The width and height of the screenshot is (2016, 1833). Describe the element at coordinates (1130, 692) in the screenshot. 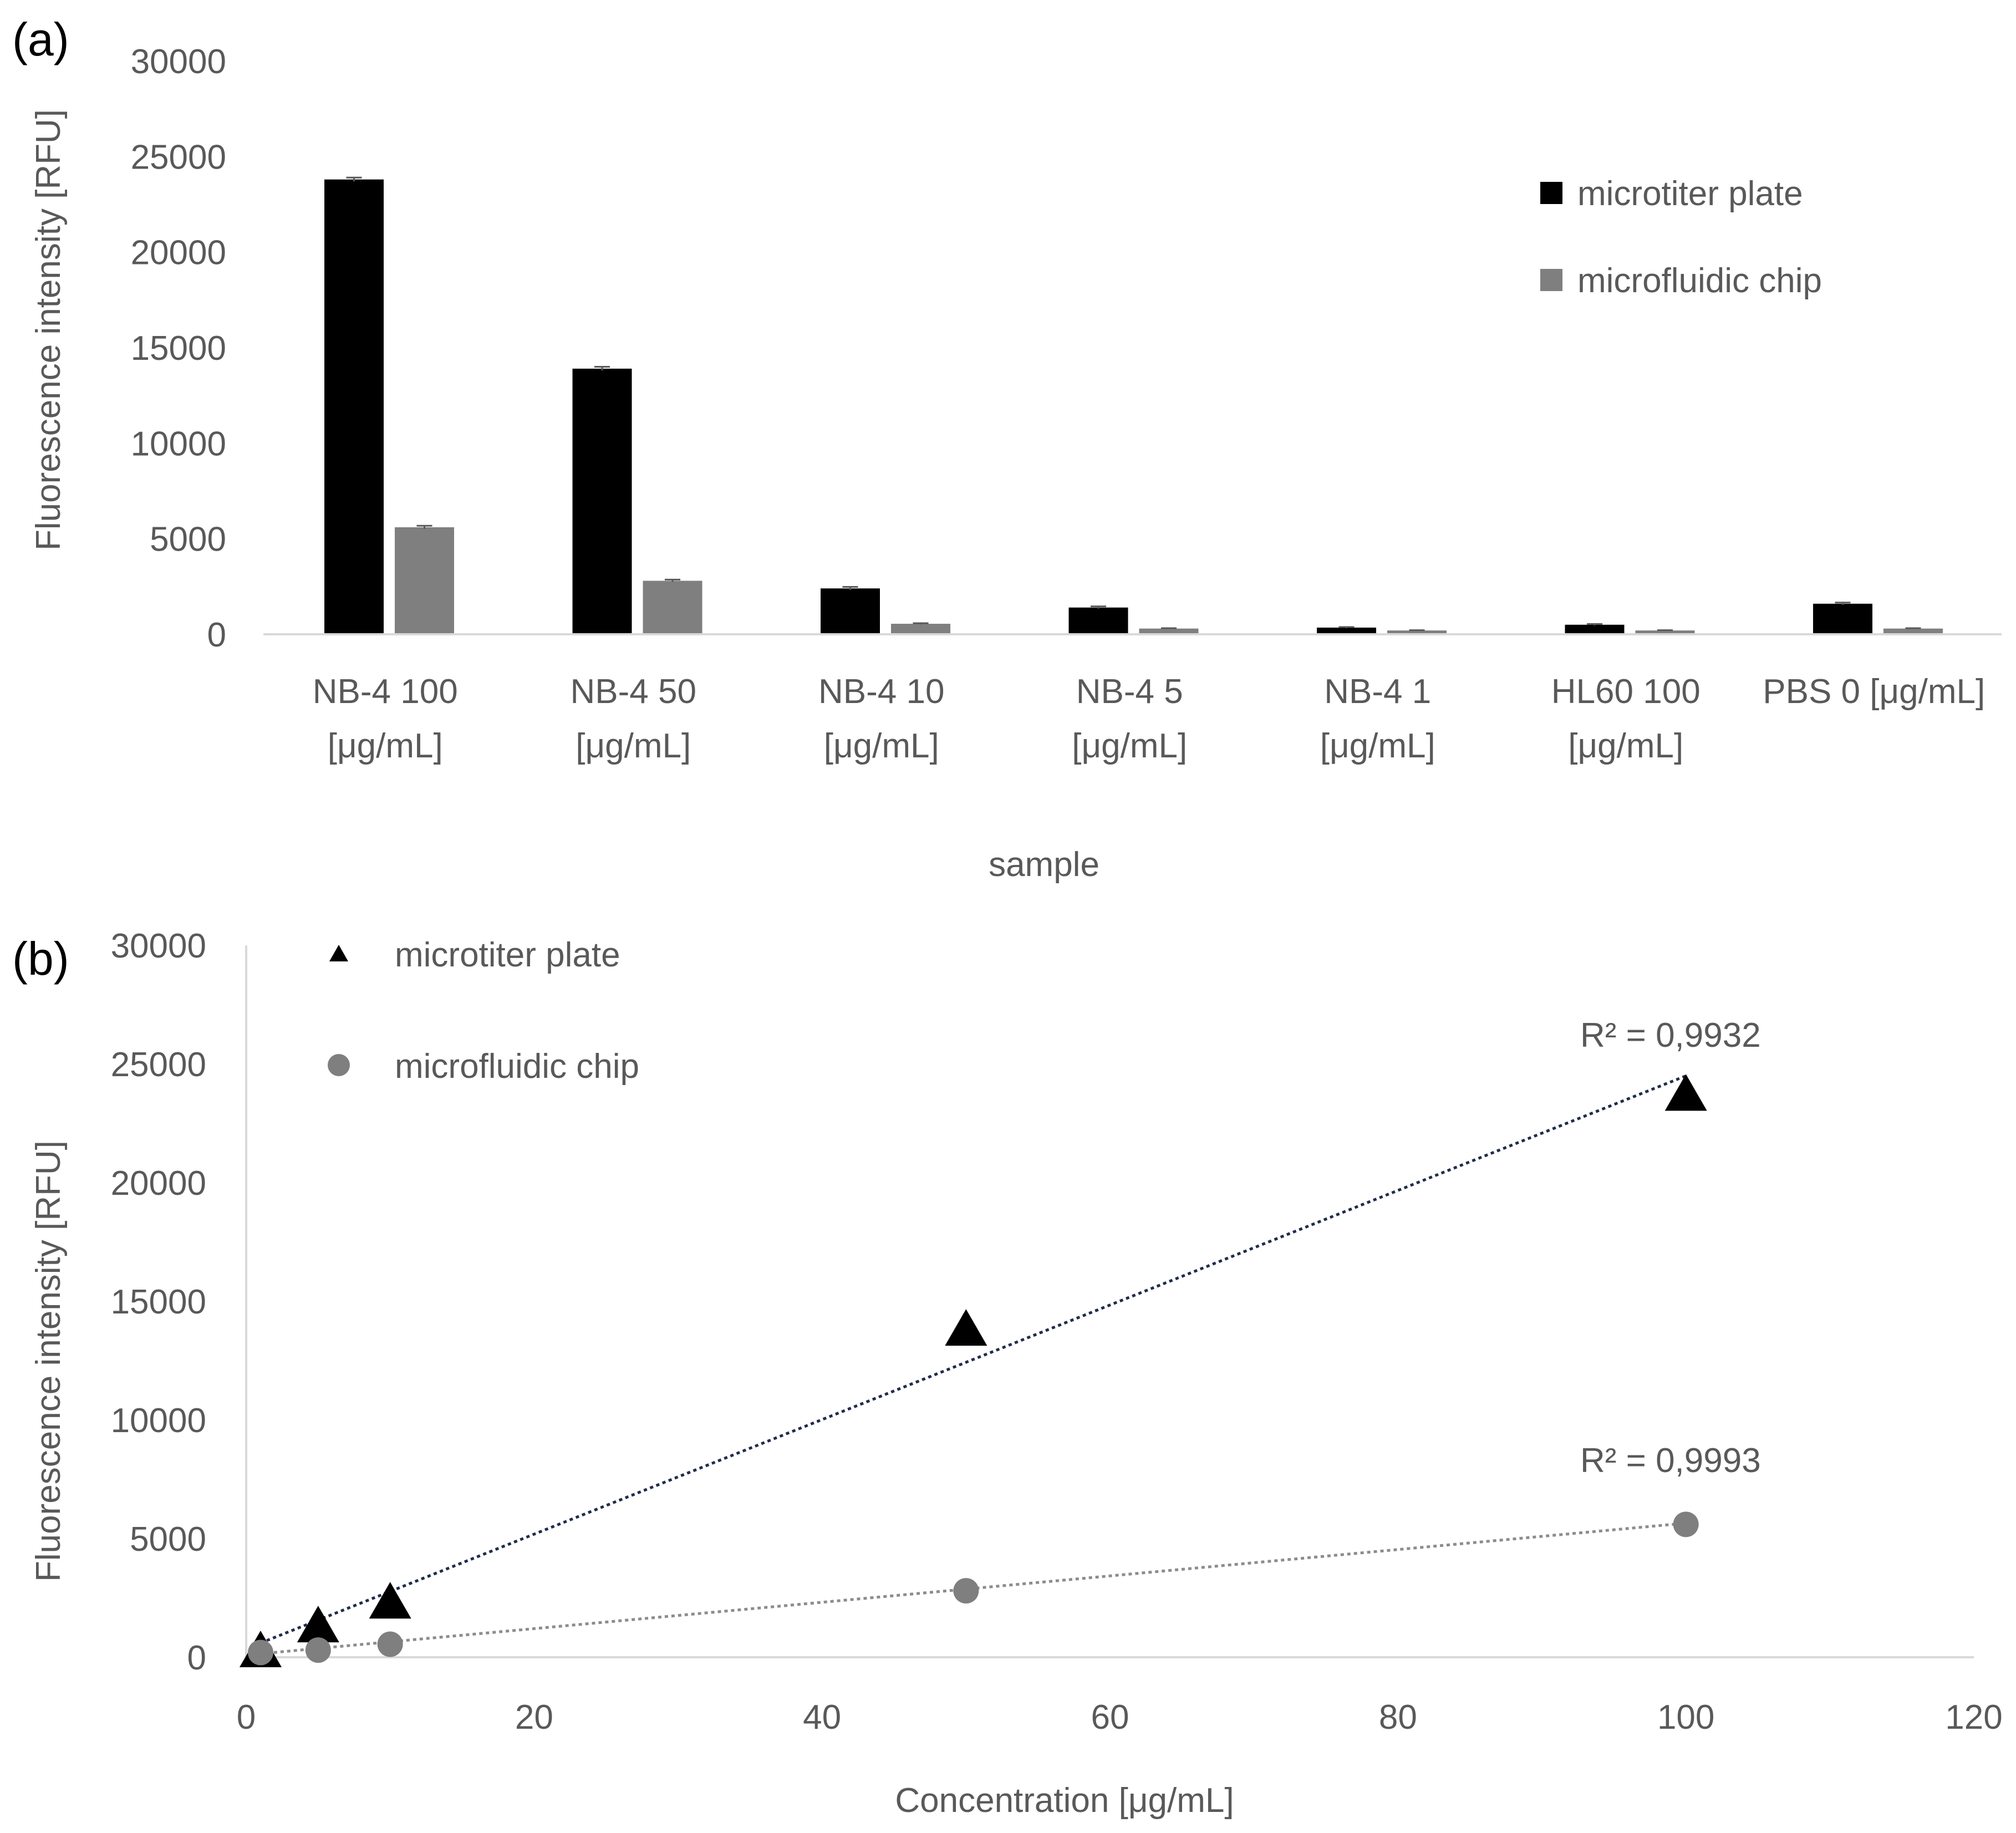

I see `x-tick-label: NB-4 5` at that location.